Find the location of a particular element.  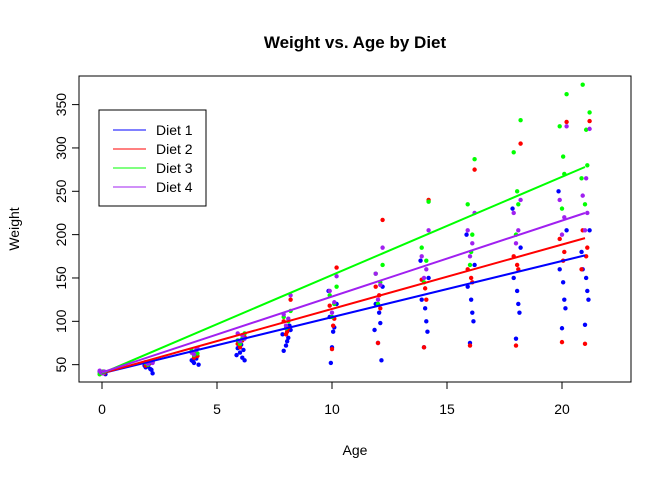

legend-label-diet-4: Diet 4 is located at coordinates (174, 187).